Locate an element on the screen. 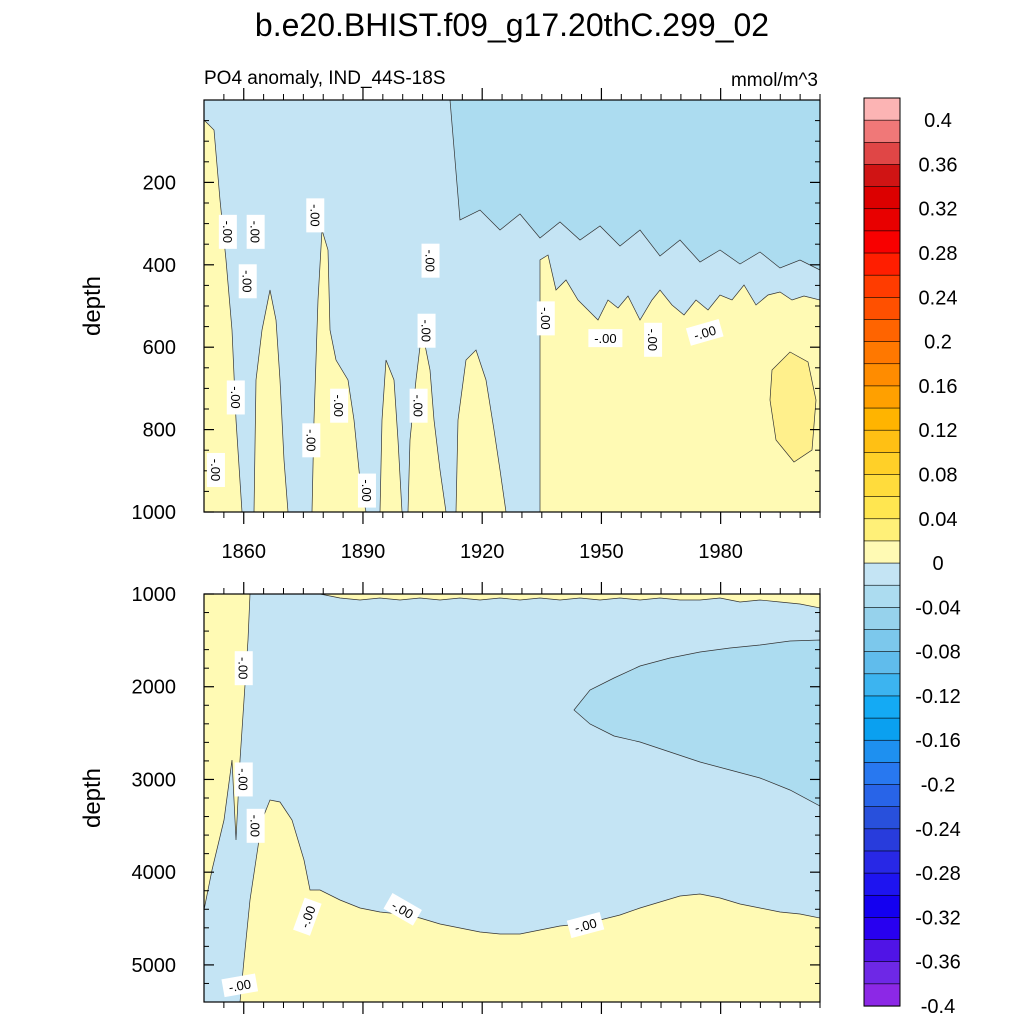 This screenshot has width=1024, height=1024. upper-xtick-label: 1920 is located at coordinates (482, 552).